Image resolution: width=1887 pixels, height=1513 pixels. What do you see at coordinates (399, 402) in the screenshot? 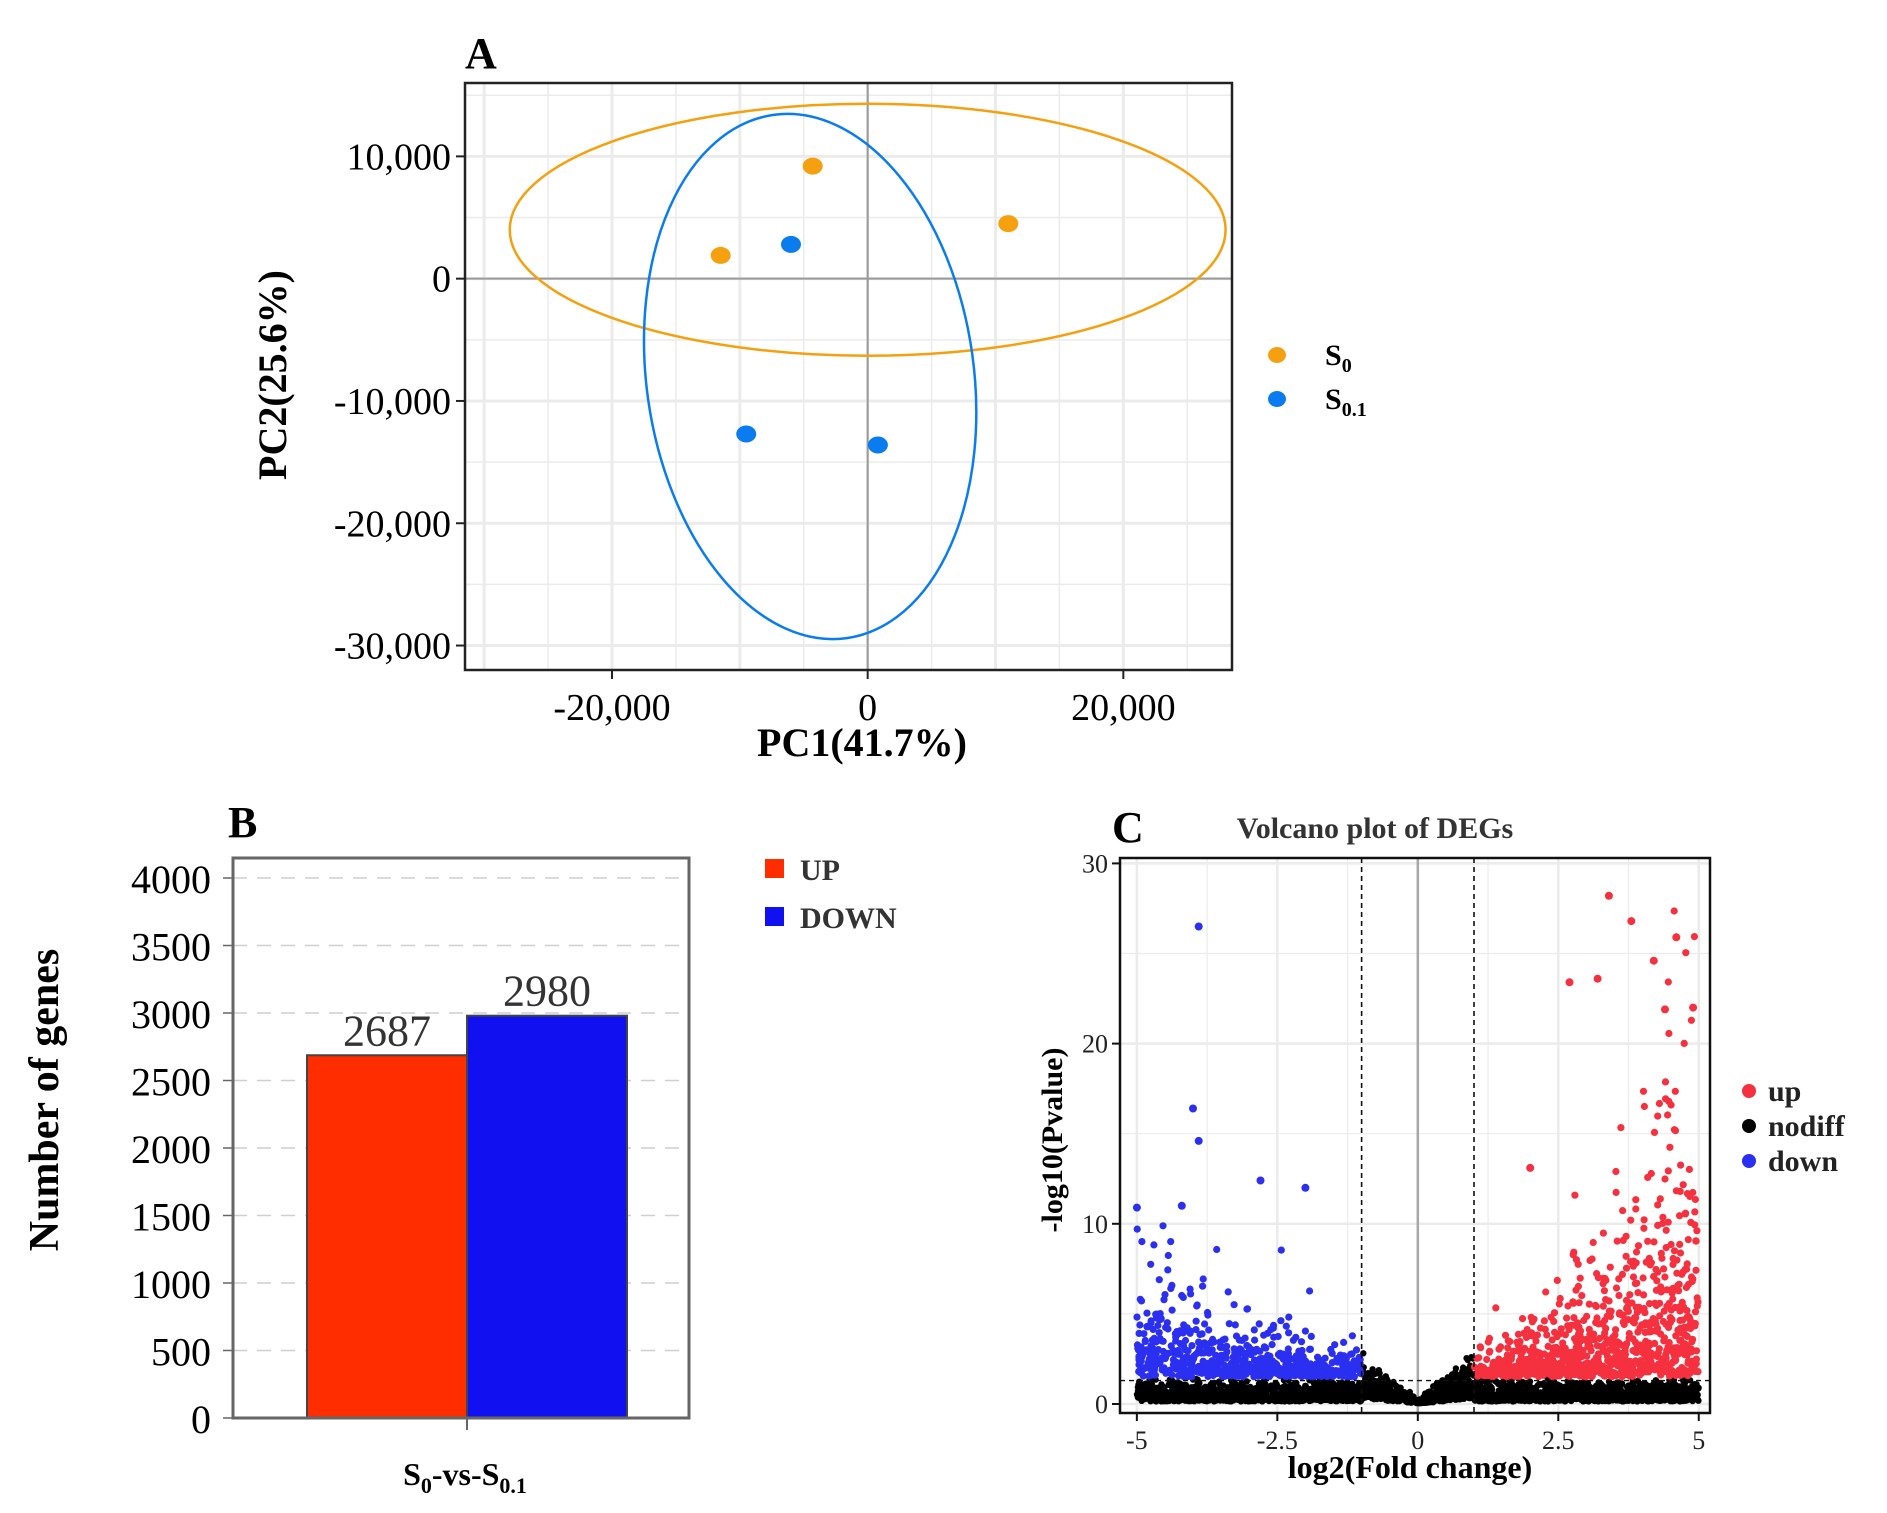
I see `pca-y-ticks: 10,000 0 -10,000 -20,000 -30,000` at bounding box center [399, 402].